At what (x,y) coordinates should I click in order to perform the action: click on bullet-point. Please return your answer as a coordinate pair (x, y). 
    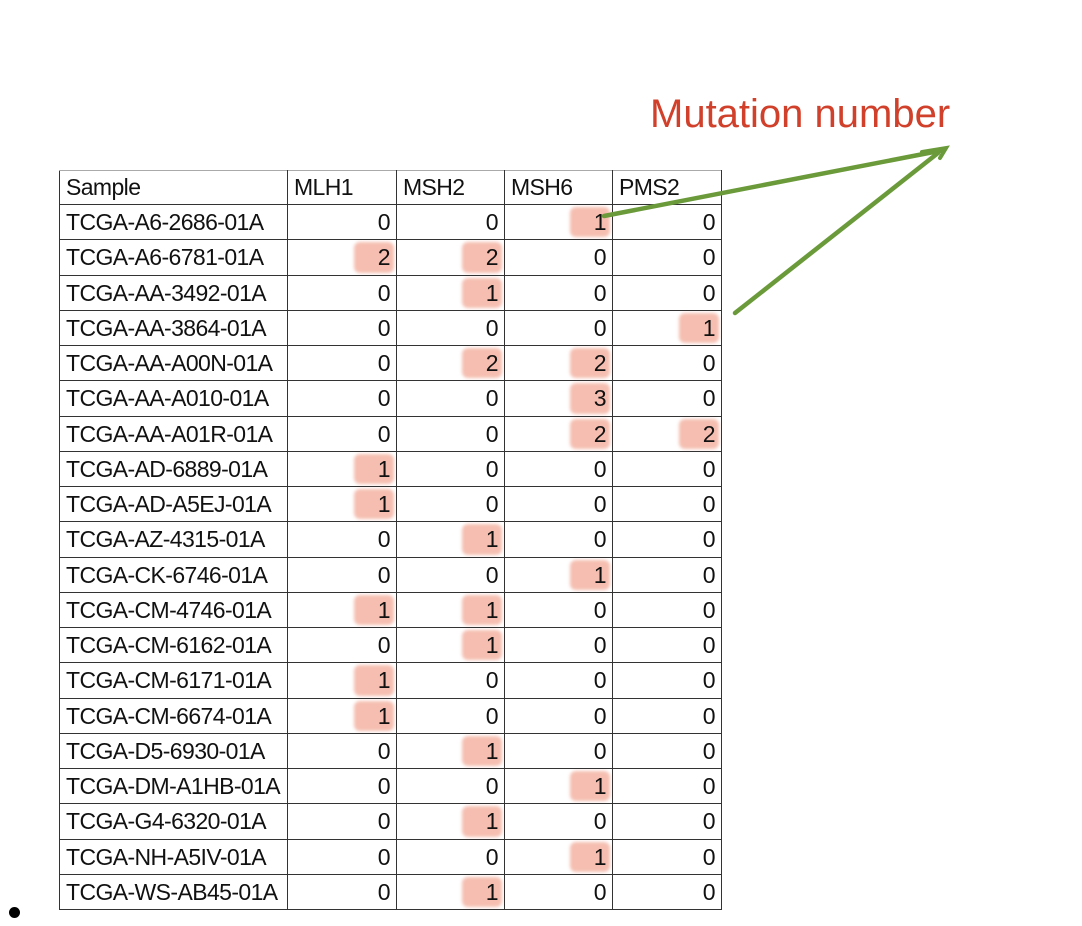
    Looking at the image, I should click on (14, 912).